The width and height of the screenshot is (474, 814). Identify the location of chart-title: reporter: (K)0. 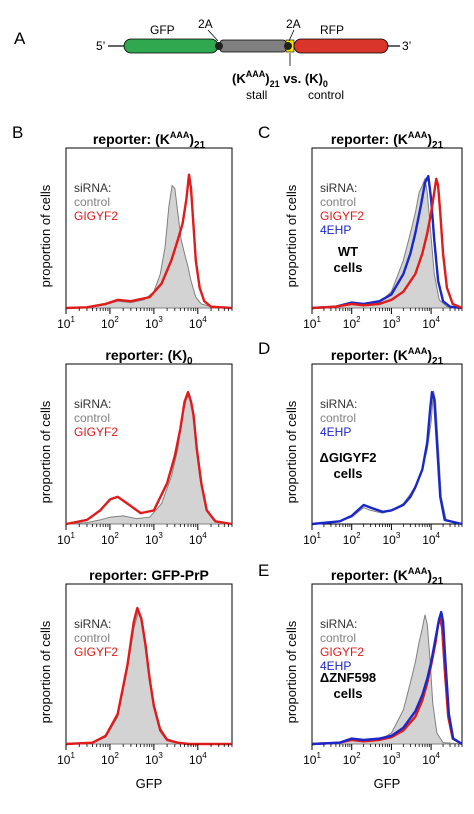
(149, 357).